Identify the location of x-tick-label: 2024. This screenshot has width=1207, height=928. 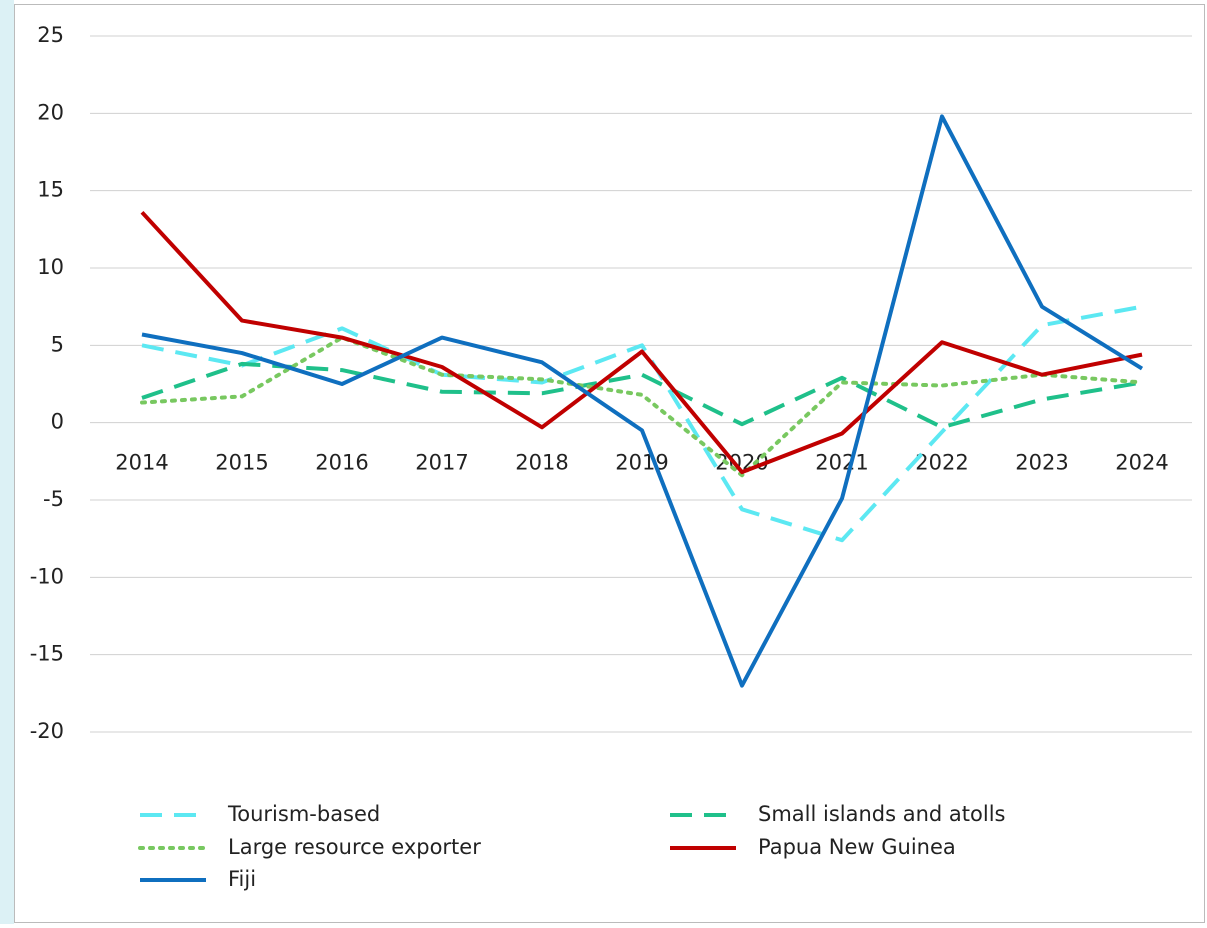
(1141, 463).